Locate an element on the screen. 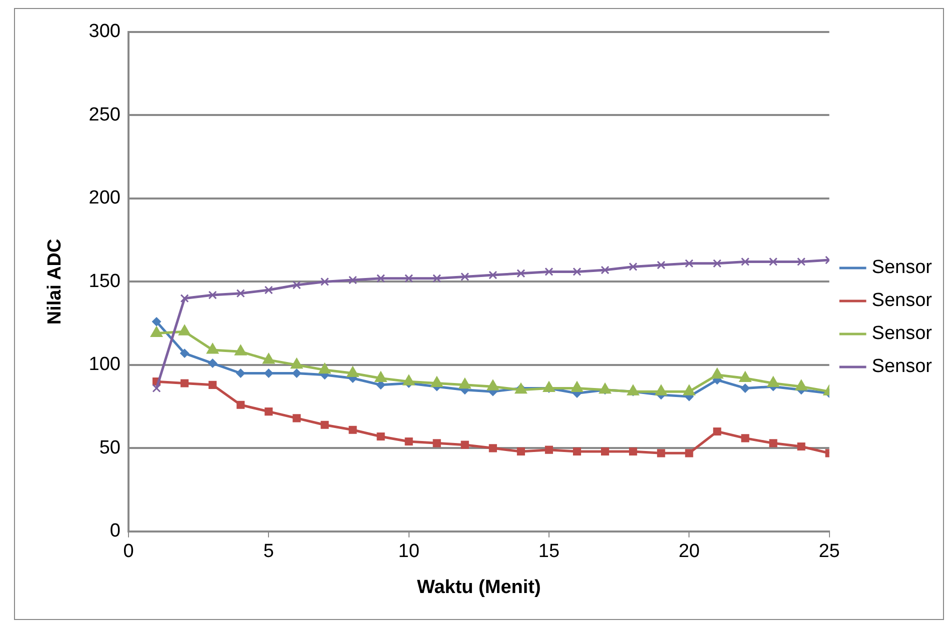 The height and width of the screenshot is (628, 952). x-axis-title: Waktu (Menit) is located at coordinates (478, 587).